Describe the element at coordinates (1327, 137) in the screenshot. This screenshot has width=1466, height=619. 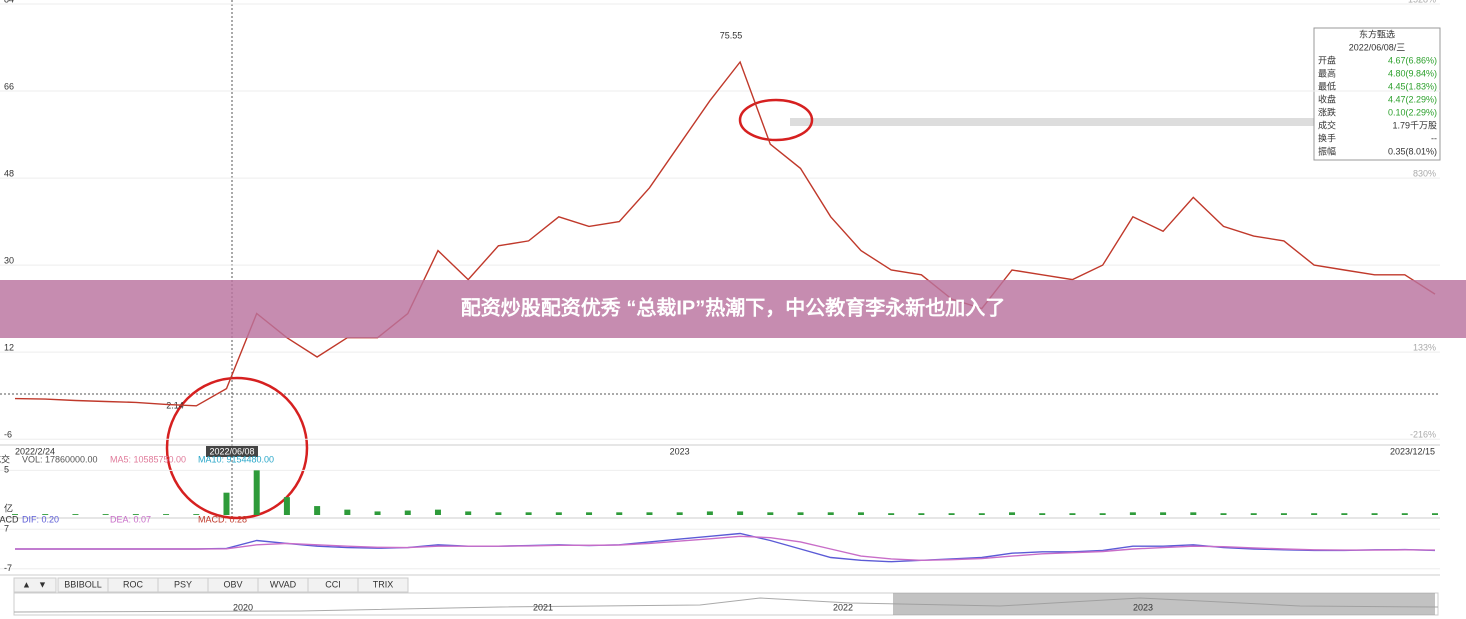
I see `tooltip-key: 换手` at that location.